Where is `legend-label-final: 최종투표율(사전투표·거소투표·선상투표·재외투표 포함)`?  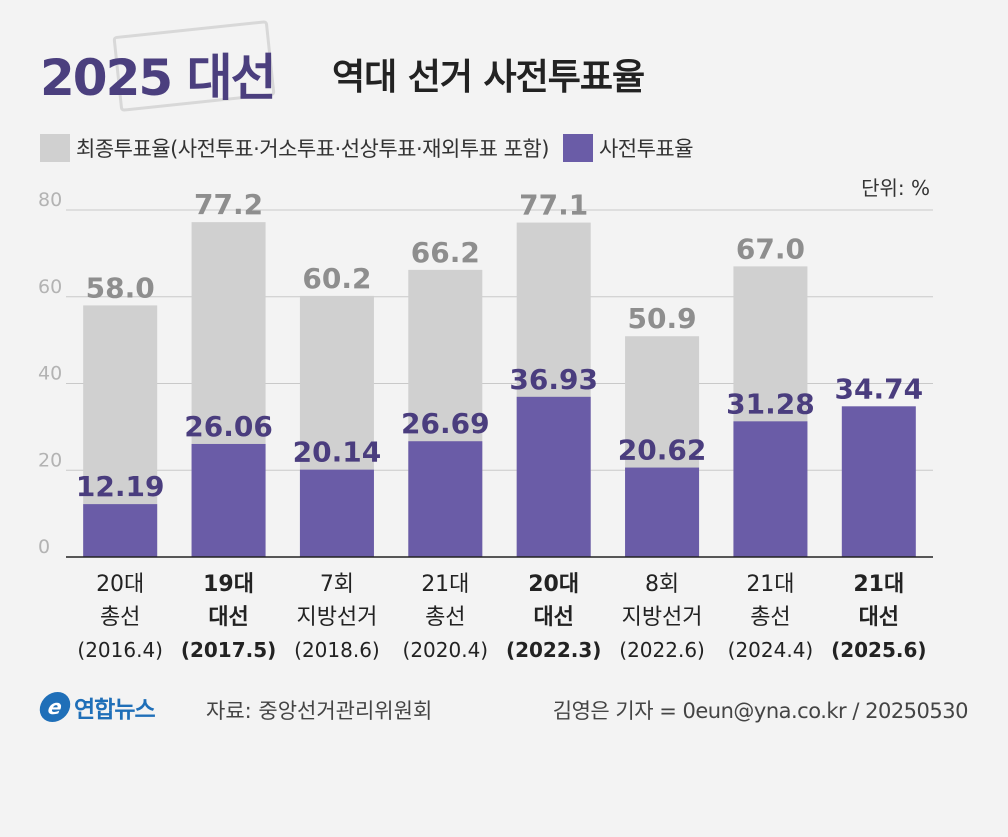 legend-label-final: 최종투표율(사전투표·거소투표·선상투표·재외투표 포함) is located at coordinates (312, 149).